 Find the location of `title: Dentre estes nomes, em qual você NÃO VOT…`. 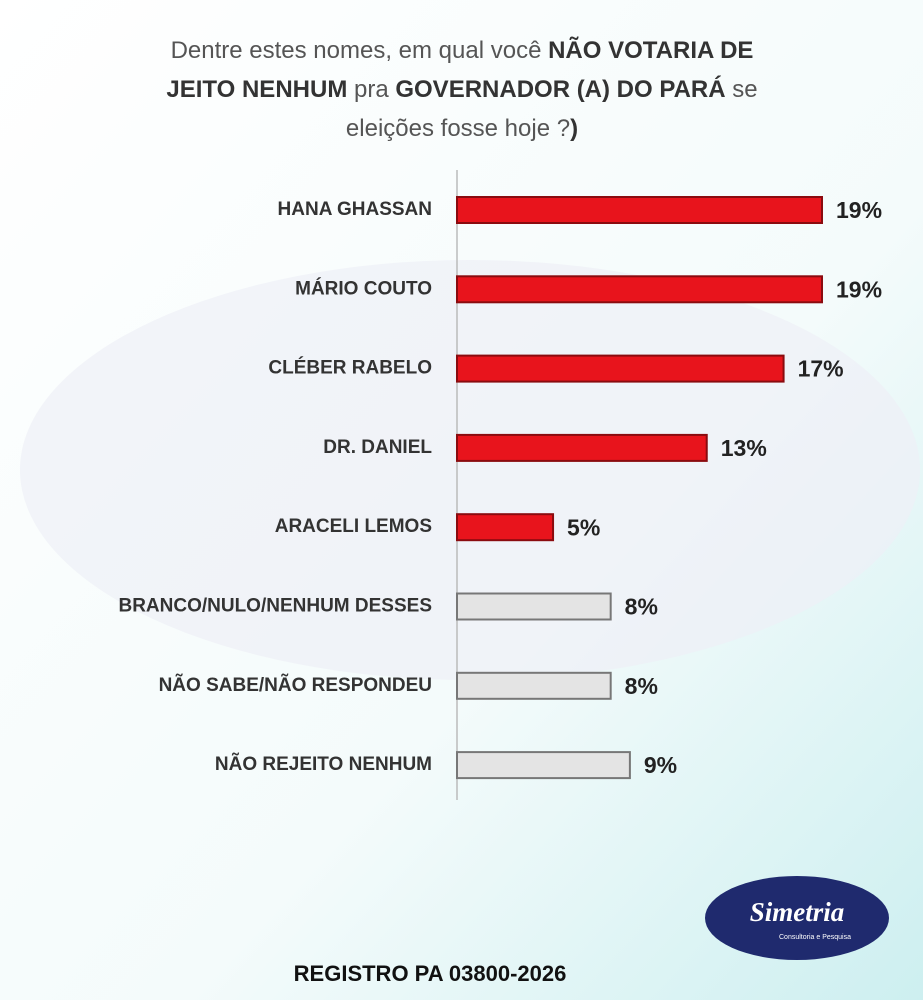

title: Dentre estes nomes, em qual você NÃO VOT… is located at coordinates (461, 89).